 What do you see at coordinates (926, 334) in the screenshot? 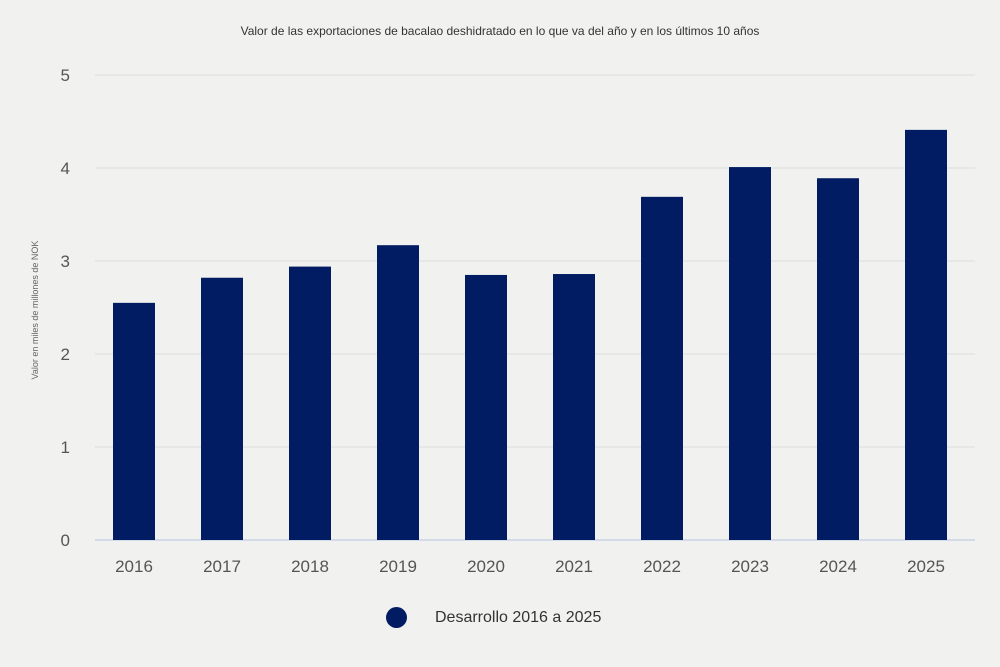
I see `bar-2025` at bounding box center [926, 334].